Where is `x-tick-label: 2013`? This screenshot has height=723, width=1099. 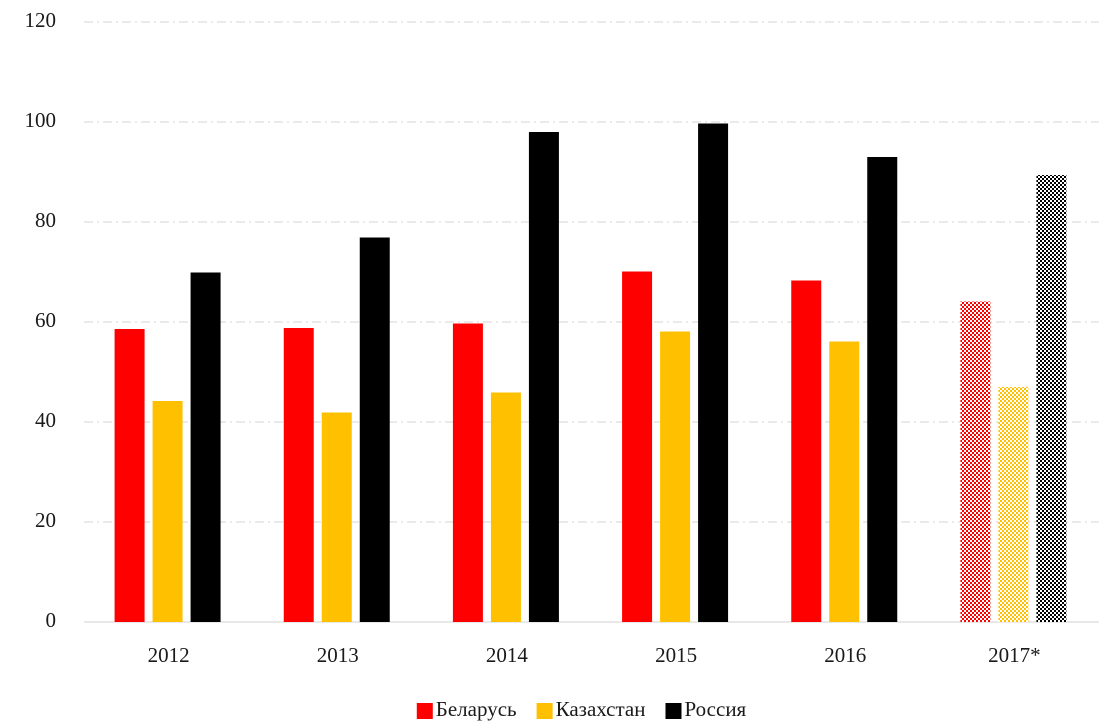
x-tick-label: 2013 is located at coordinates (338, 655).